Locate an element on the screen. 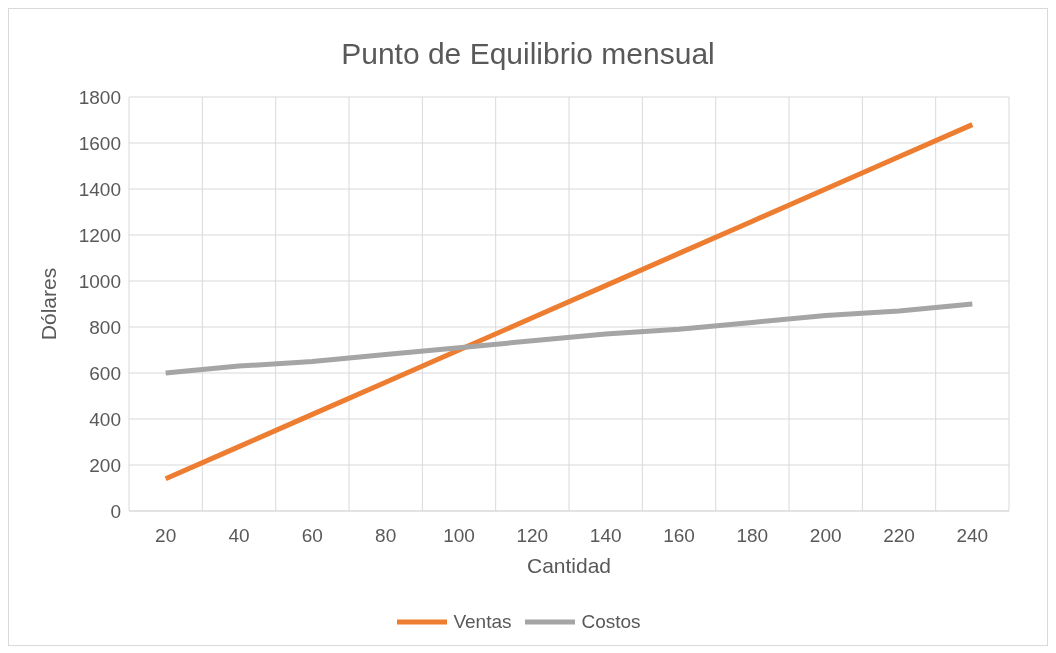 This screenshot has height=653, width=1056. y-tick-label: 400 is located at coordinates (105, 419).